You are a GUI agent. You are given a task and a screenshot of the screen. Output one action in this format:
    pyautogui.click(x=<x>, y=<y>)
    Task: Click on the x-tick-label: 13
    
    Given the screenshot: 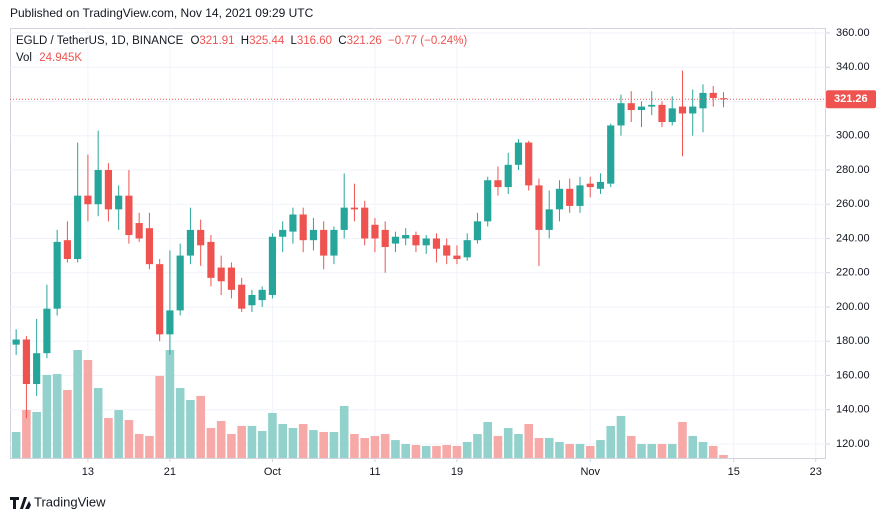 What is the action you would take?
    pyautogui.click(x=88, y=472)
    